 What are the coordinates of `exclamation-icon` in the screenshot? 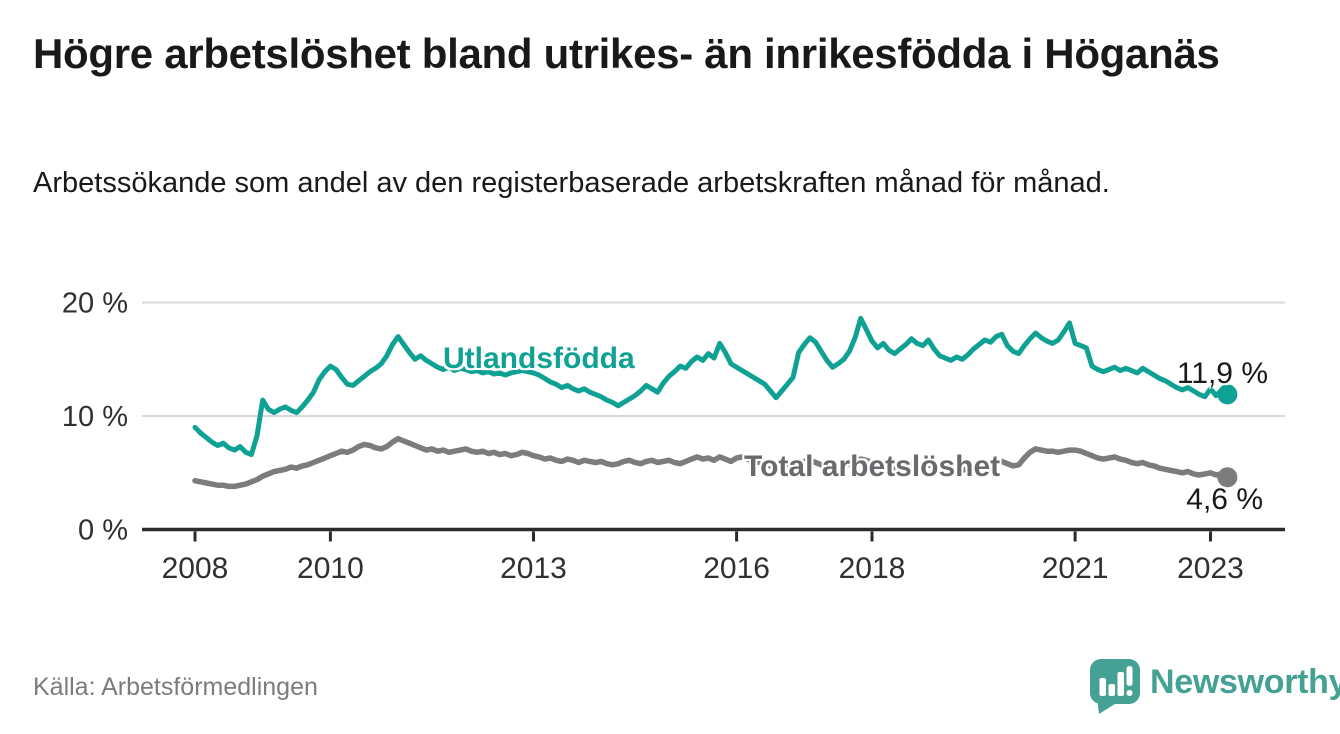 It's located at (1129, 676).